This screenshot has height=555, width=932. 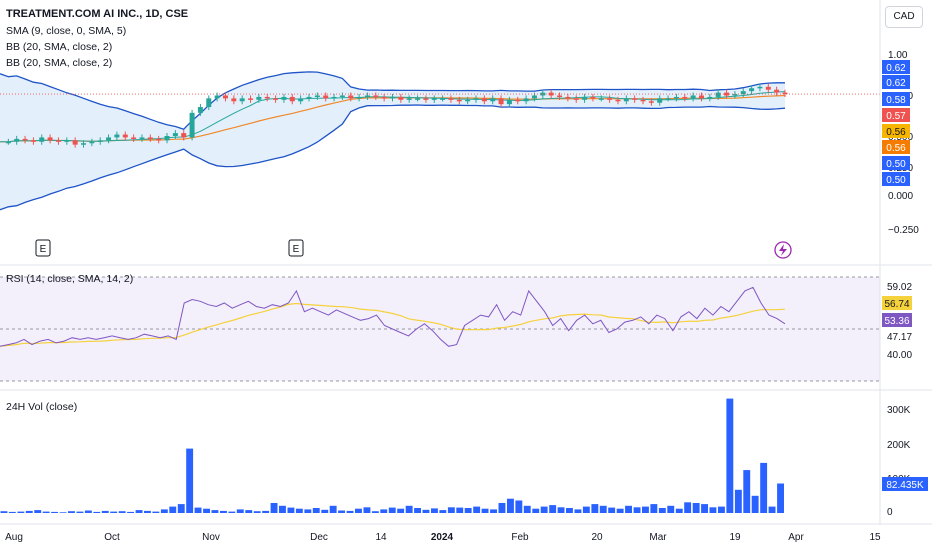 What do you see at coordinates (898, 55) in the screenshot?
I see `price-axis-tick: 1.00` at bounding box center [898, 55].